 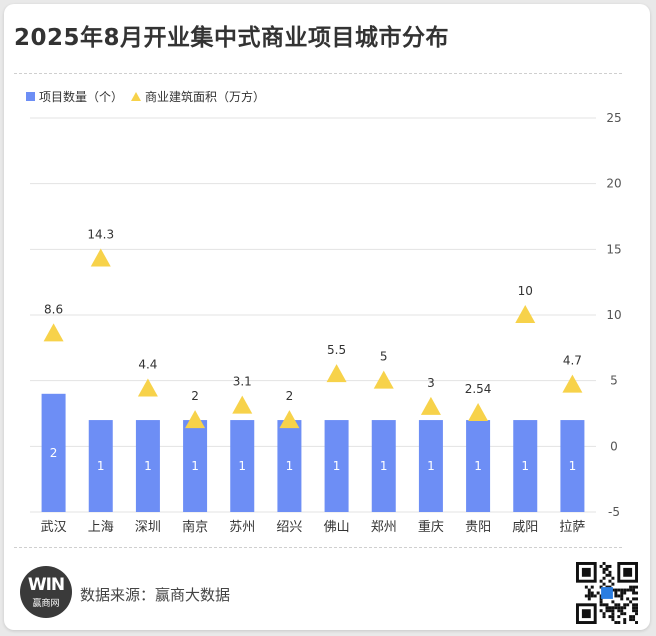 What do you see at coordinates (232, 38) in the screenshot?
I see `chart-title: 2025年8月开业集中式商业项目城市分布` at bounding box center [232, 38].